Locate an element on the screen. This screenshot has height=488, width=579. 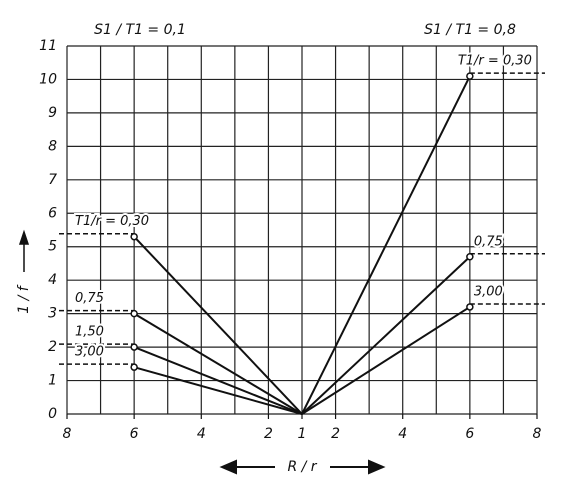
y-tick-label: 10 is located at coordinates (48, 79).